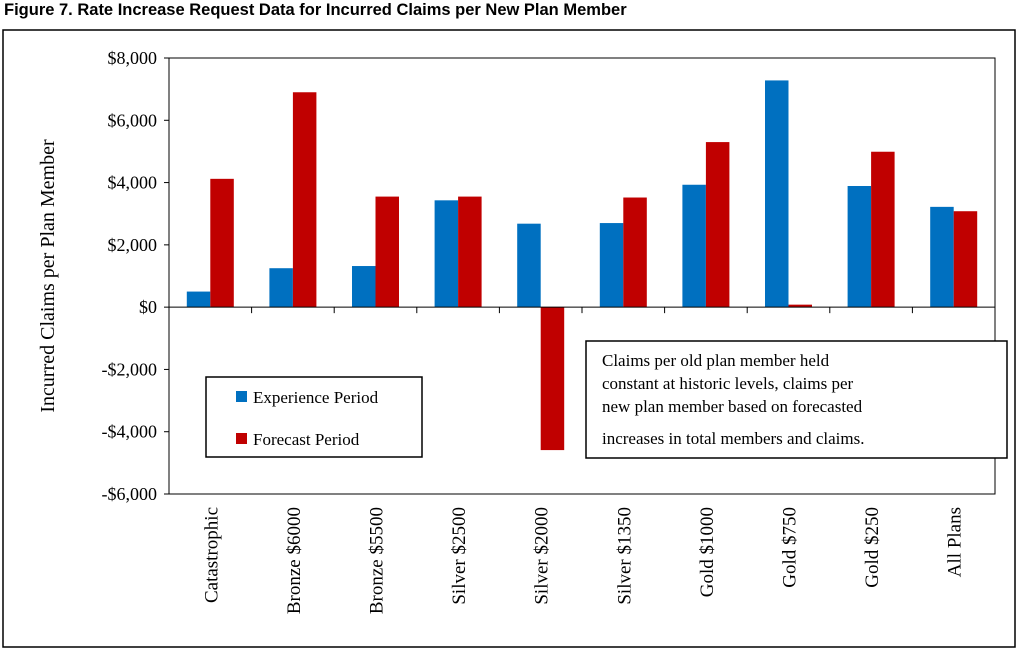 Image resolution: width=1024 pixels, height=655 pixels. I want to click on x-tick-label-silver-2500: Silver $2500, so click(459, 556).